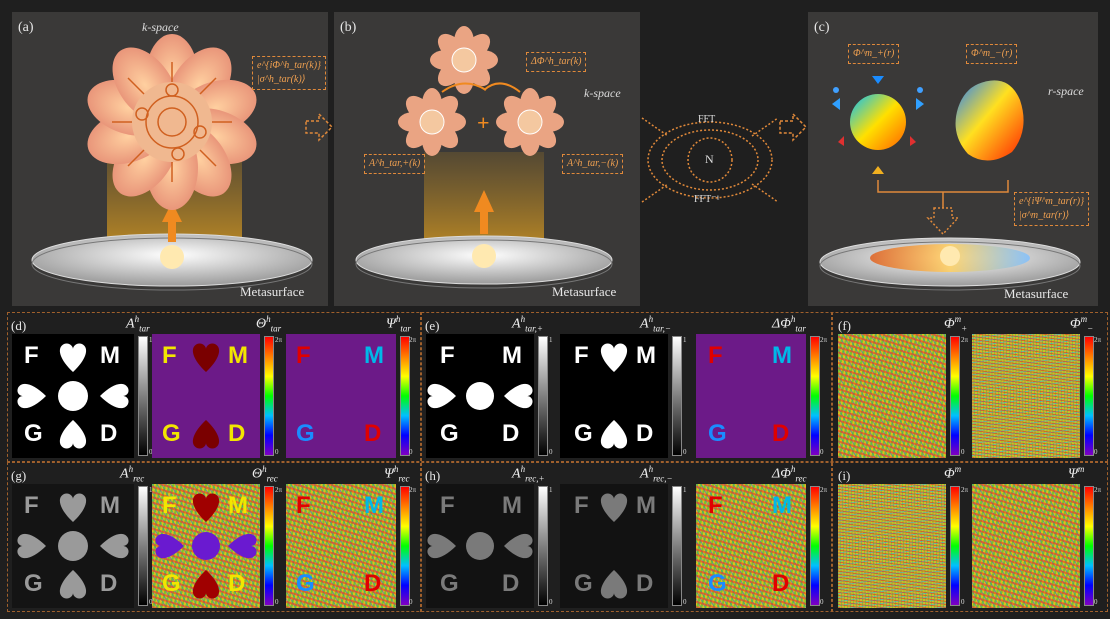 The image size is (1110, 619). What do you see at coordinates (1098, 340) in the screenshot?
I see `colorbar-f2-top: 2π` at bounding box center [1098, 340].